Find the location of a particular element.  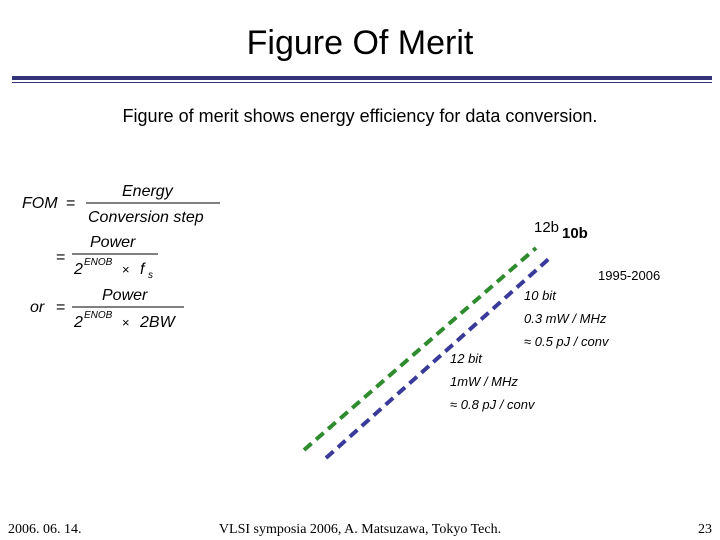

formula-2bw: 2BW is located at coordinates (158, 322).